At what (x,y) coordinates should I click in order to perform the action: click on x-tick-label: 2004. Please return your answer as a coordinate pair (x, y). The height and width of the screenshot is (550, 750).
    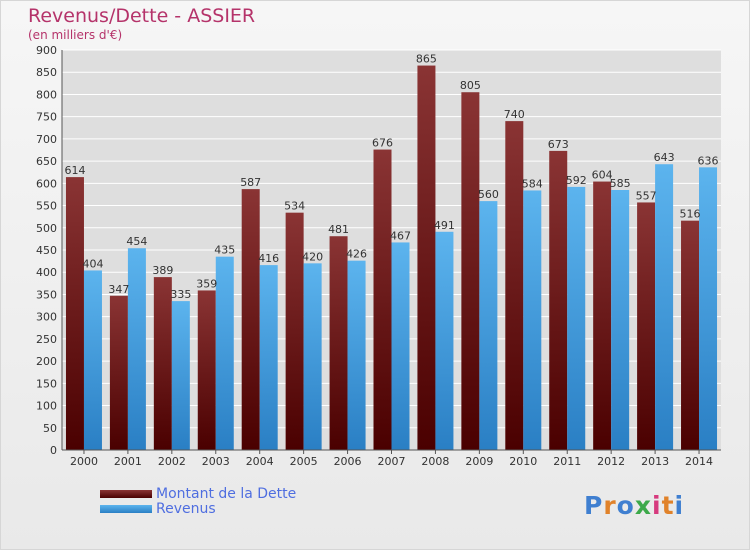
    Looking at the image, I should click on (260, 461).